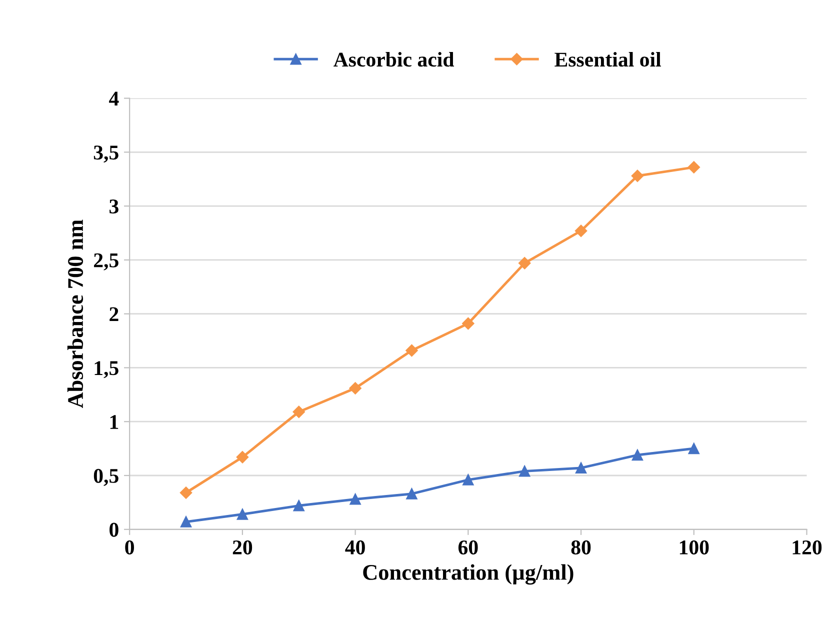 This screenshot has height=634, width=836. Describe the element at coordinates (114, 99) in the screenshot. I see `y-tick-label: 4` at that location.